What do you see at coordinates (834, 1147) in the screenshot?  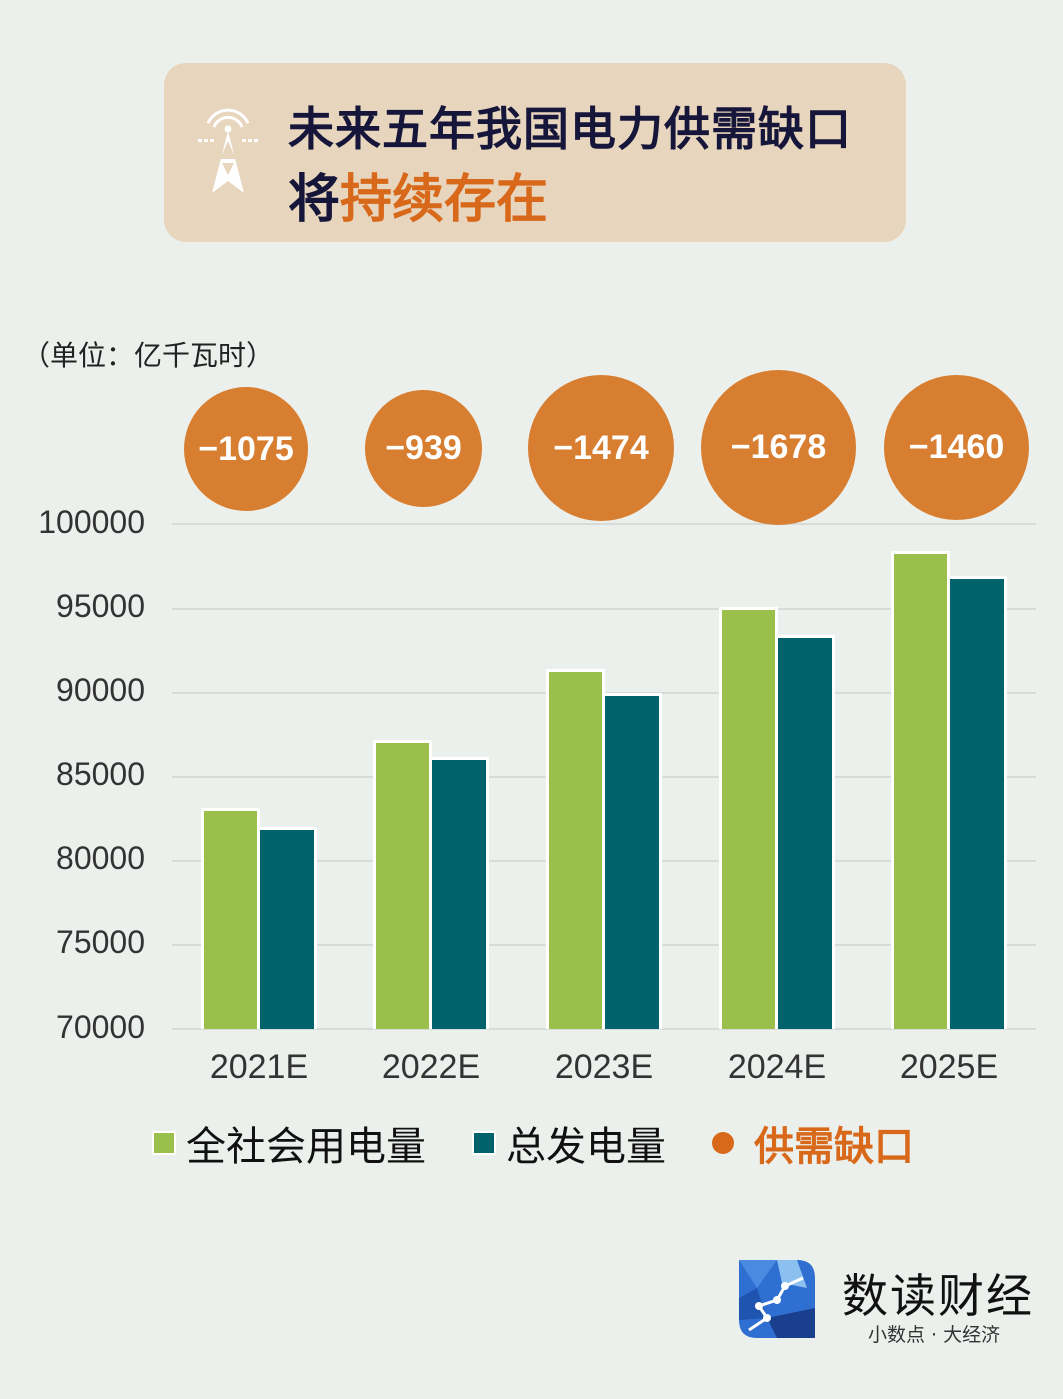 I see `legend-label-gap: 供需缺口` at bounding box center [834, 1147].